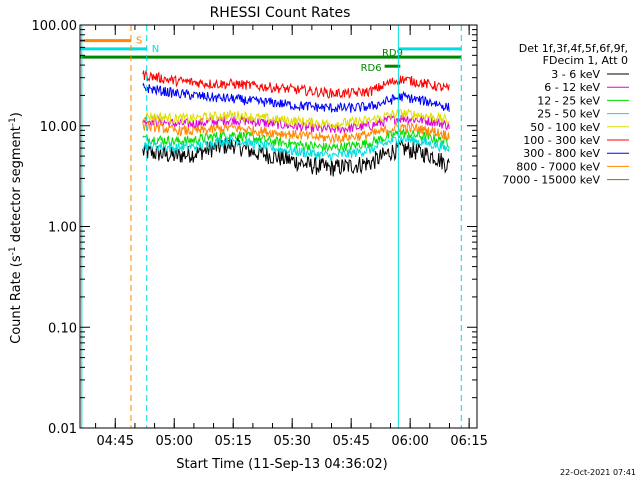 Image resolution: width=640 pixels, height=480 pixels. I want to click on footer-timestamp: 22-Oct-2021 07:41, so click(598, 472).